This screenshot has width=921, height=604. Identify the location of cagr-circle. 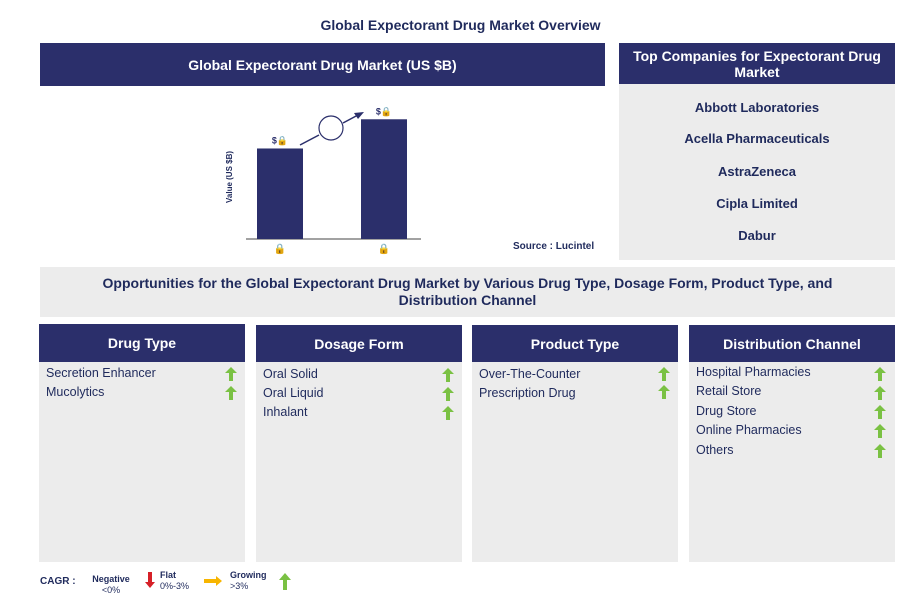
(331, 128).